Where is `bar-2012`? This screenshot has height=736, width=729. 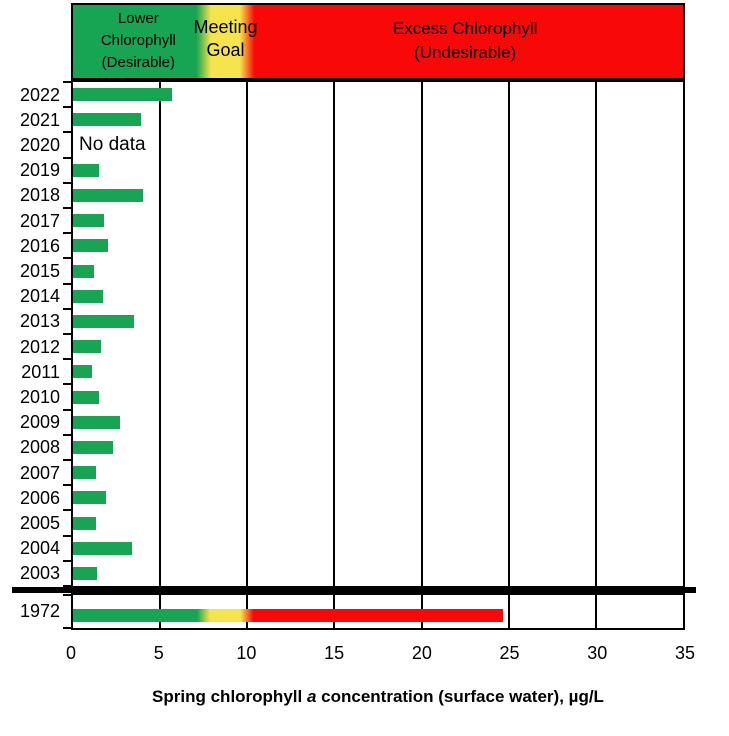
bar-2012 is located at coordinates (87, 347).